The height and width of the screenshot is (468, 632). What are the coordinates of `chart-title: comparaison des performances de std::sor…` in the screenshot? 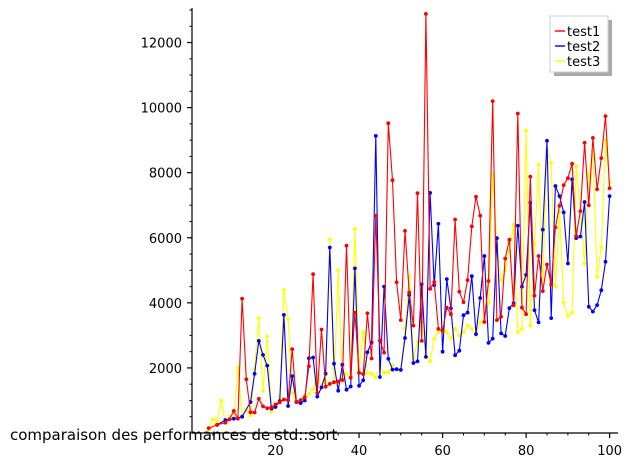 It's located at (174, 435).